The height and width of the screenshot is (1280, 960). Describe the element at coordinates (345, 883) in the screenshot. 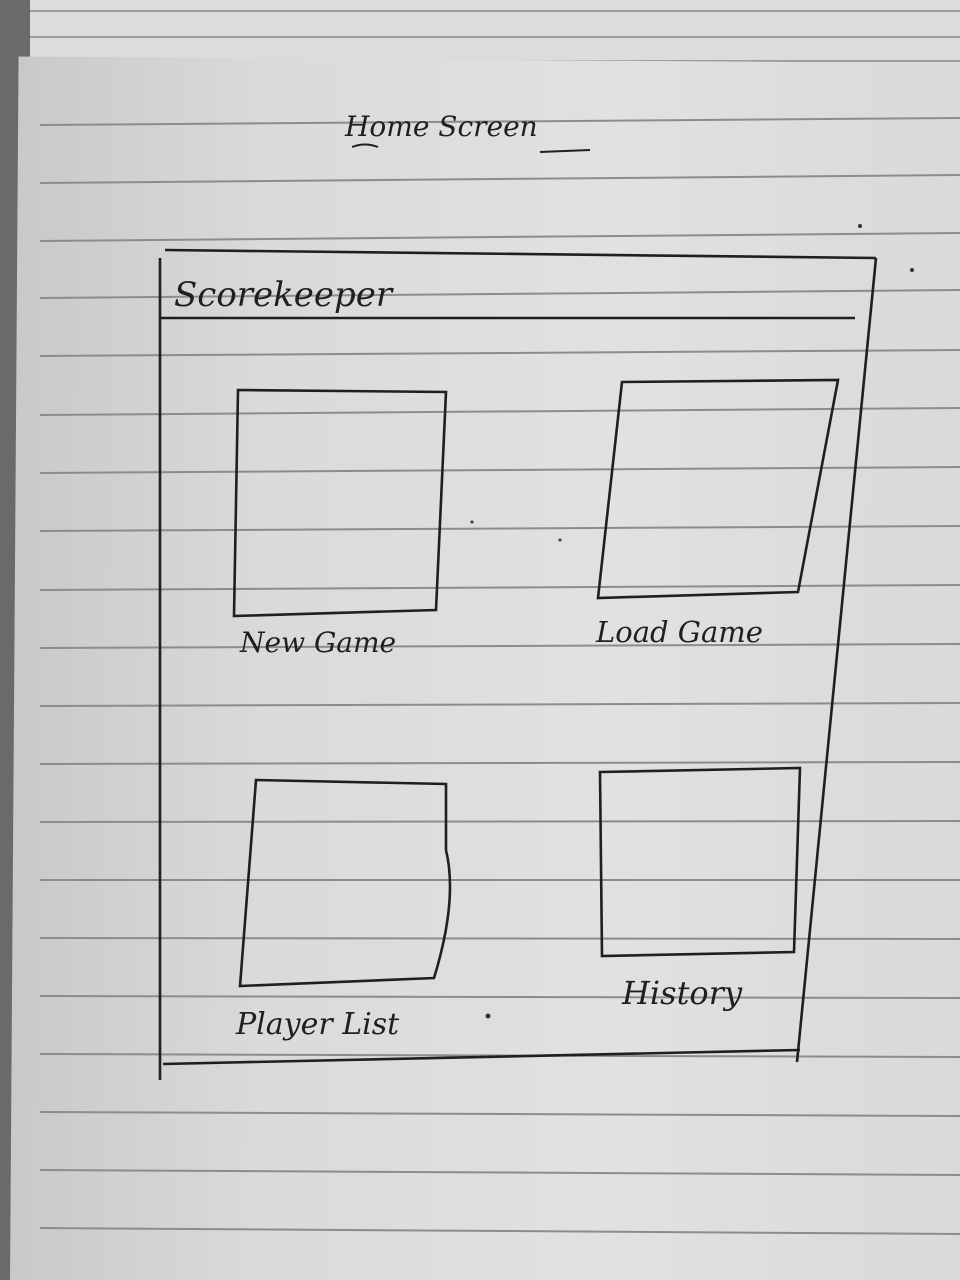

I see `player-list-thumbnail` at that location.